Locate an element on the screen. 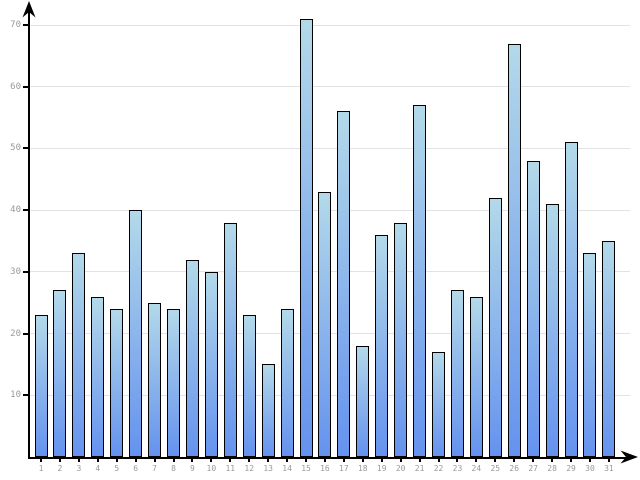 The width and height of the screenshot is (640, 480). y-tick-label: 60 is located at coordinates (15, 86).